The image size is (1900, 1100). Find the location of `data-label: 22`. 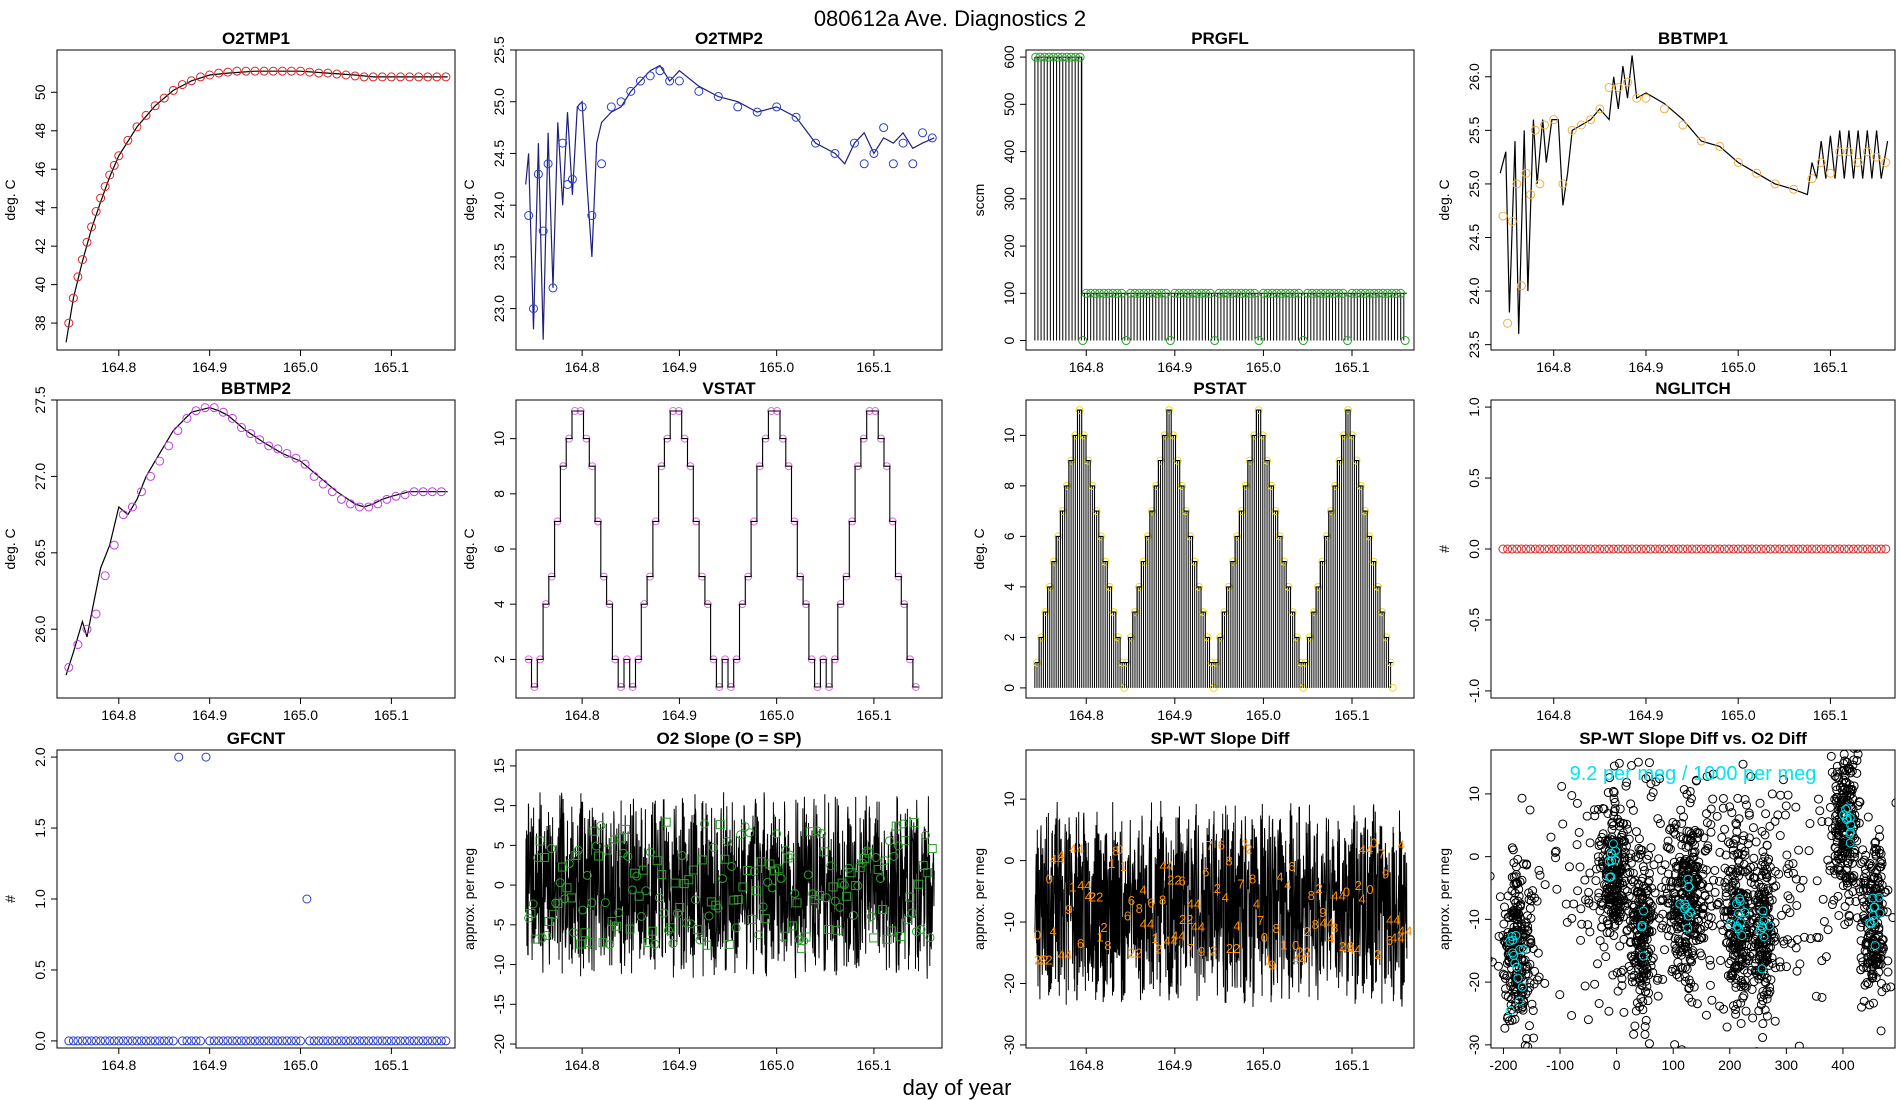

data-label: 22 is located at coordinates (1041, 959).